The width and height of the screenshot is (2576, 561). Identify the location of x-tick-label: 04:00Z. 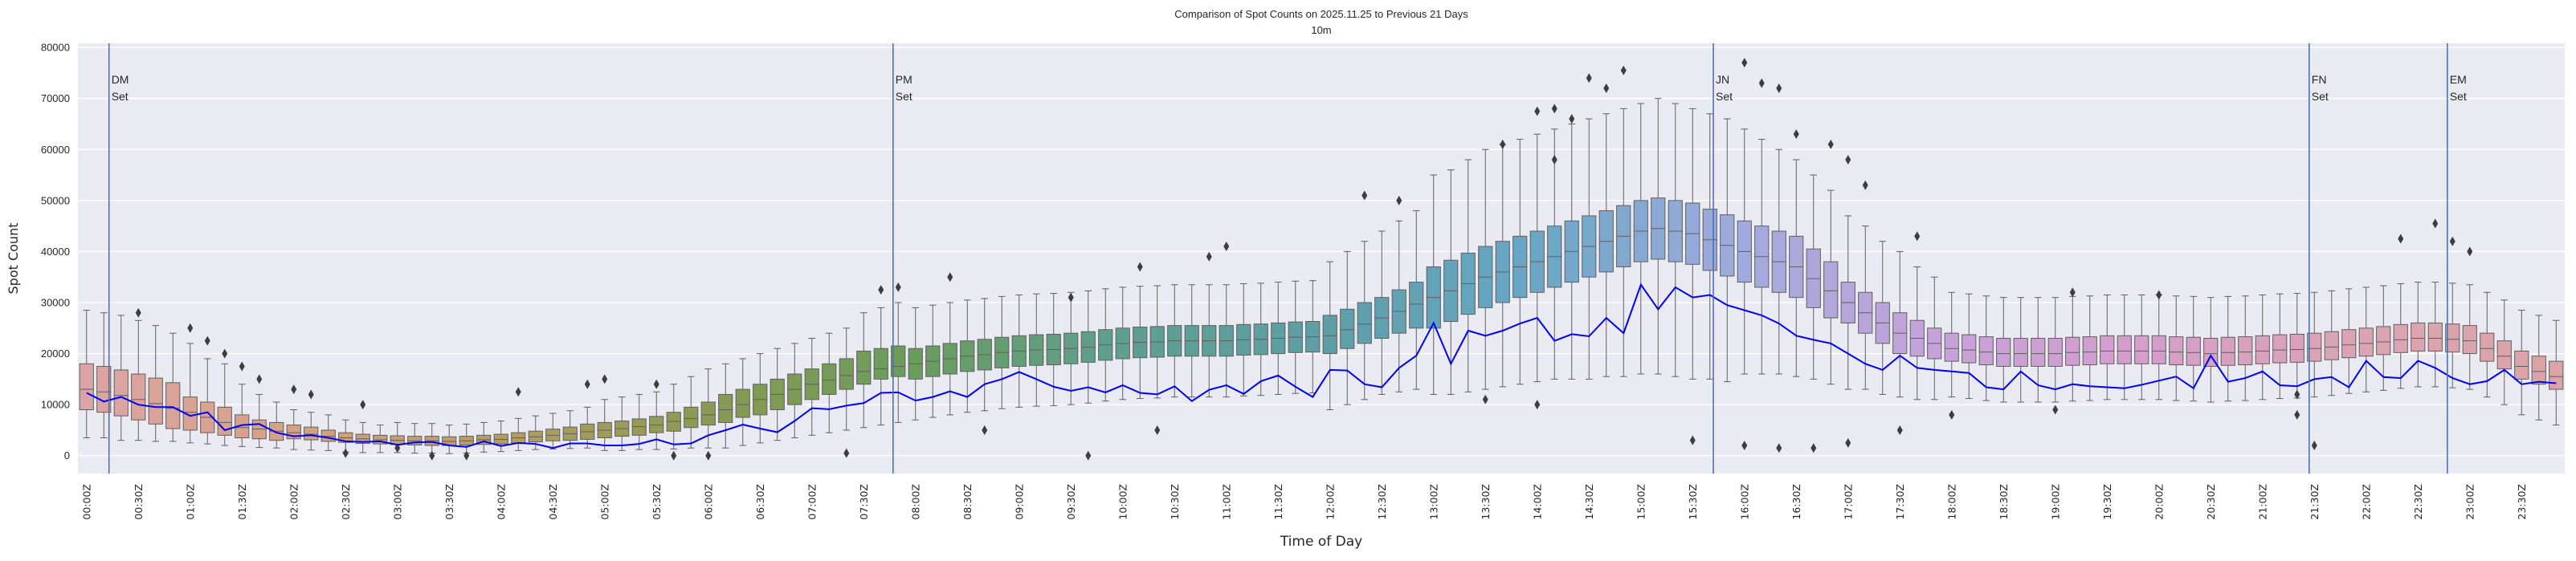
(501, 502).